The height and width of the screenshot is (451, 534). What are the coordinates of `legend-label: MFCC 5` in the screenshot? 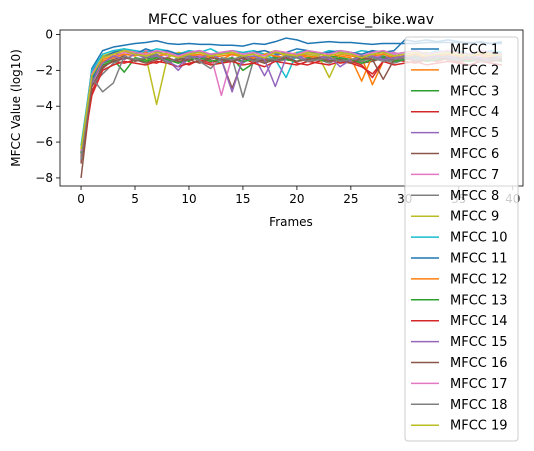 It's located at (474, 133).